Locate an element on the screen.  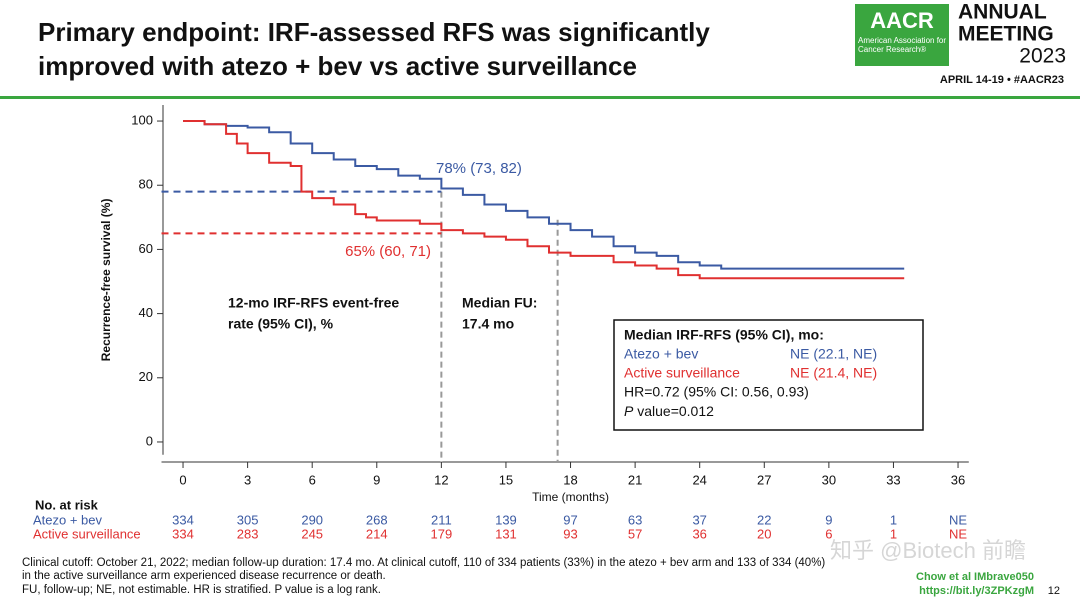
risk-count: 57 is located at coordinates (635, 533).